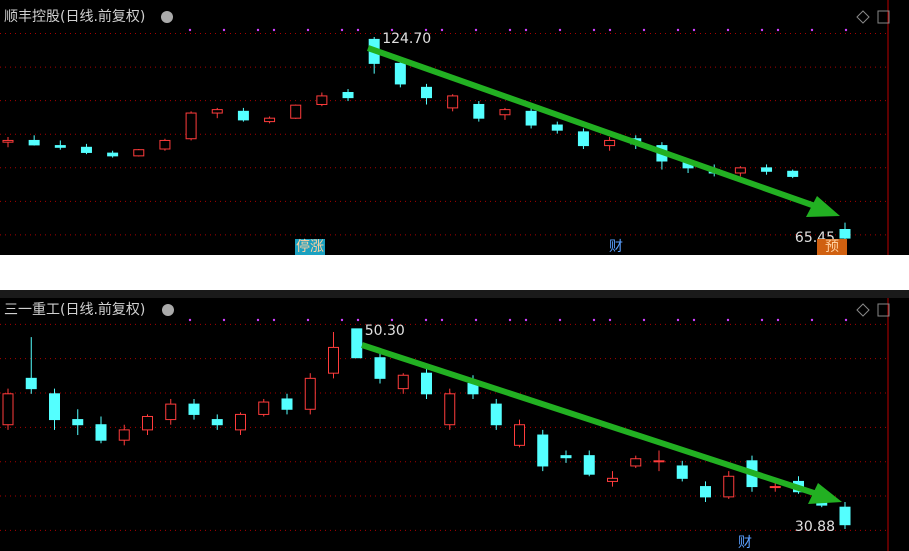 The image size is (909, 551). Describe the element at coordinates (815, 527) in the screenshot. I see `min-label: 30.88` at that location.